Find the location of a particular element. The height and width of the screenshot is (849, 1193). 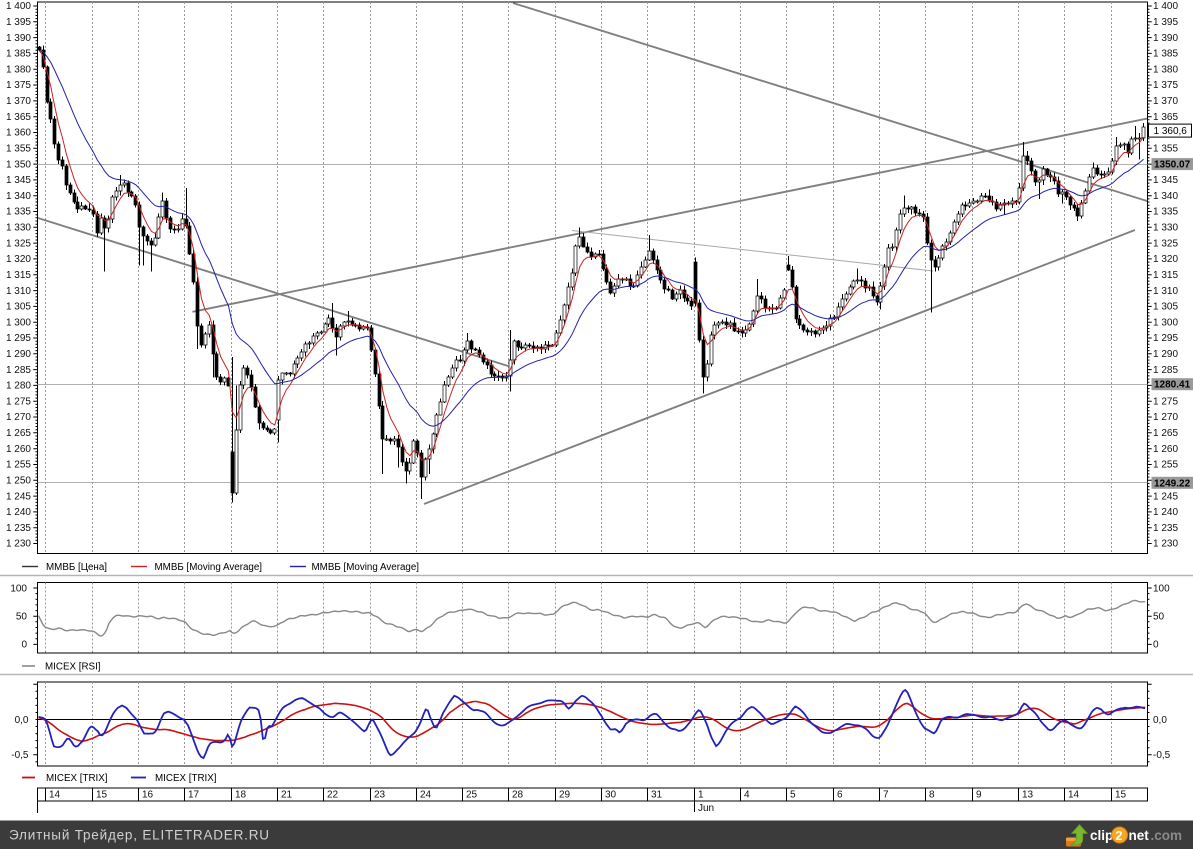

svg-text: 1 295 is located at coordinates (1165, 338).